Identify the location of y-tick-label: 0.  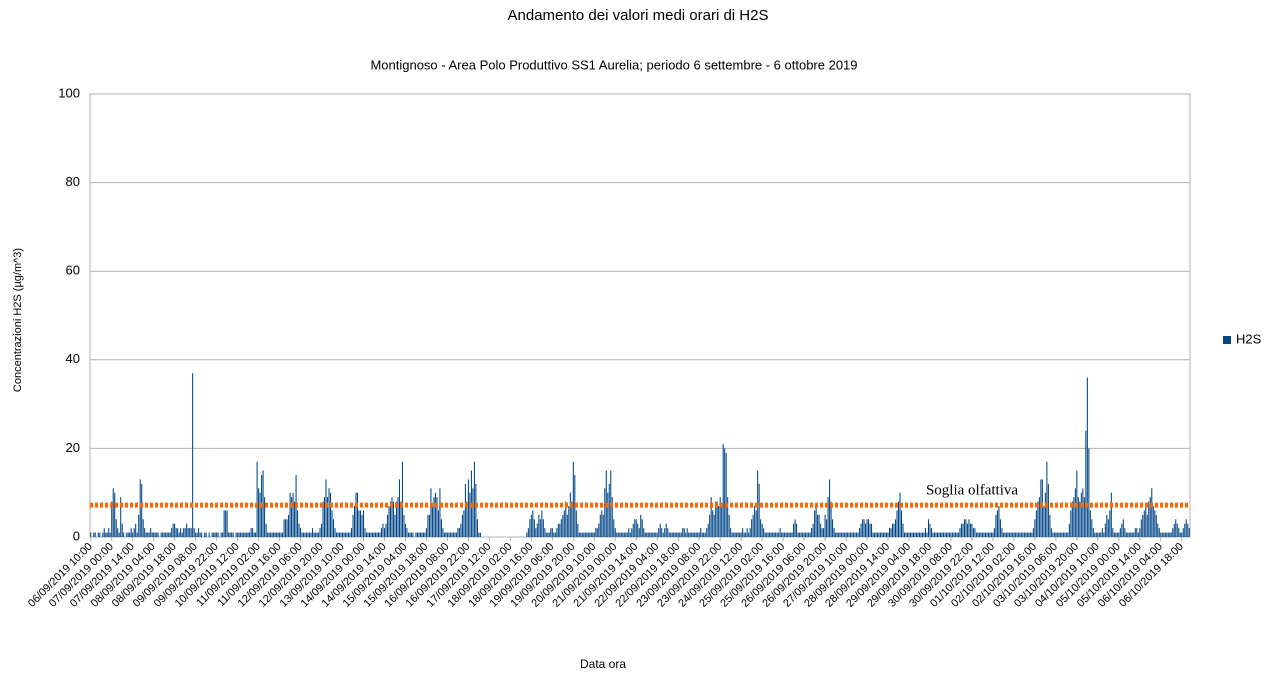
(76, 535).